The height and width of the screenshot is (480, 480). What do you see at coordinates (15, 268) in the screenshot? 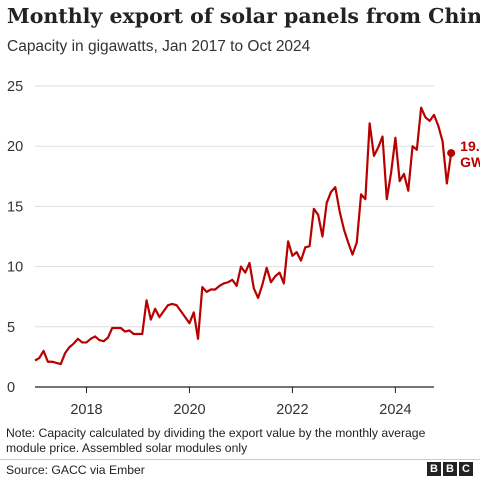
I see `y-tick-label: 10` at bounding box center [15, 268].